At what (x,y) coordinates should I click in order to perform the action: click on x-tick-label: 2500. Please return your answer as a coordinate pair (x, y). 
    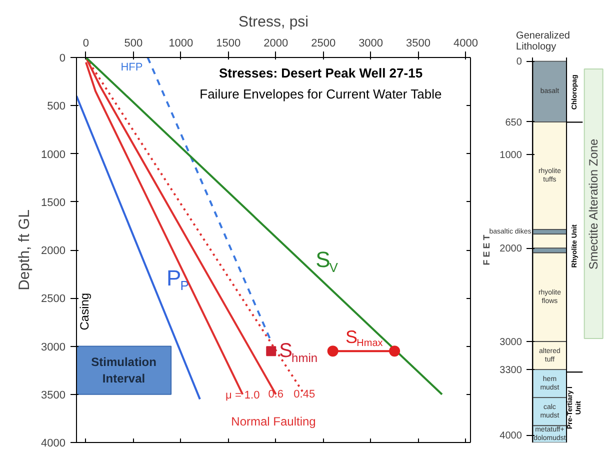
    Looking at the image, I should click on (323, 44).